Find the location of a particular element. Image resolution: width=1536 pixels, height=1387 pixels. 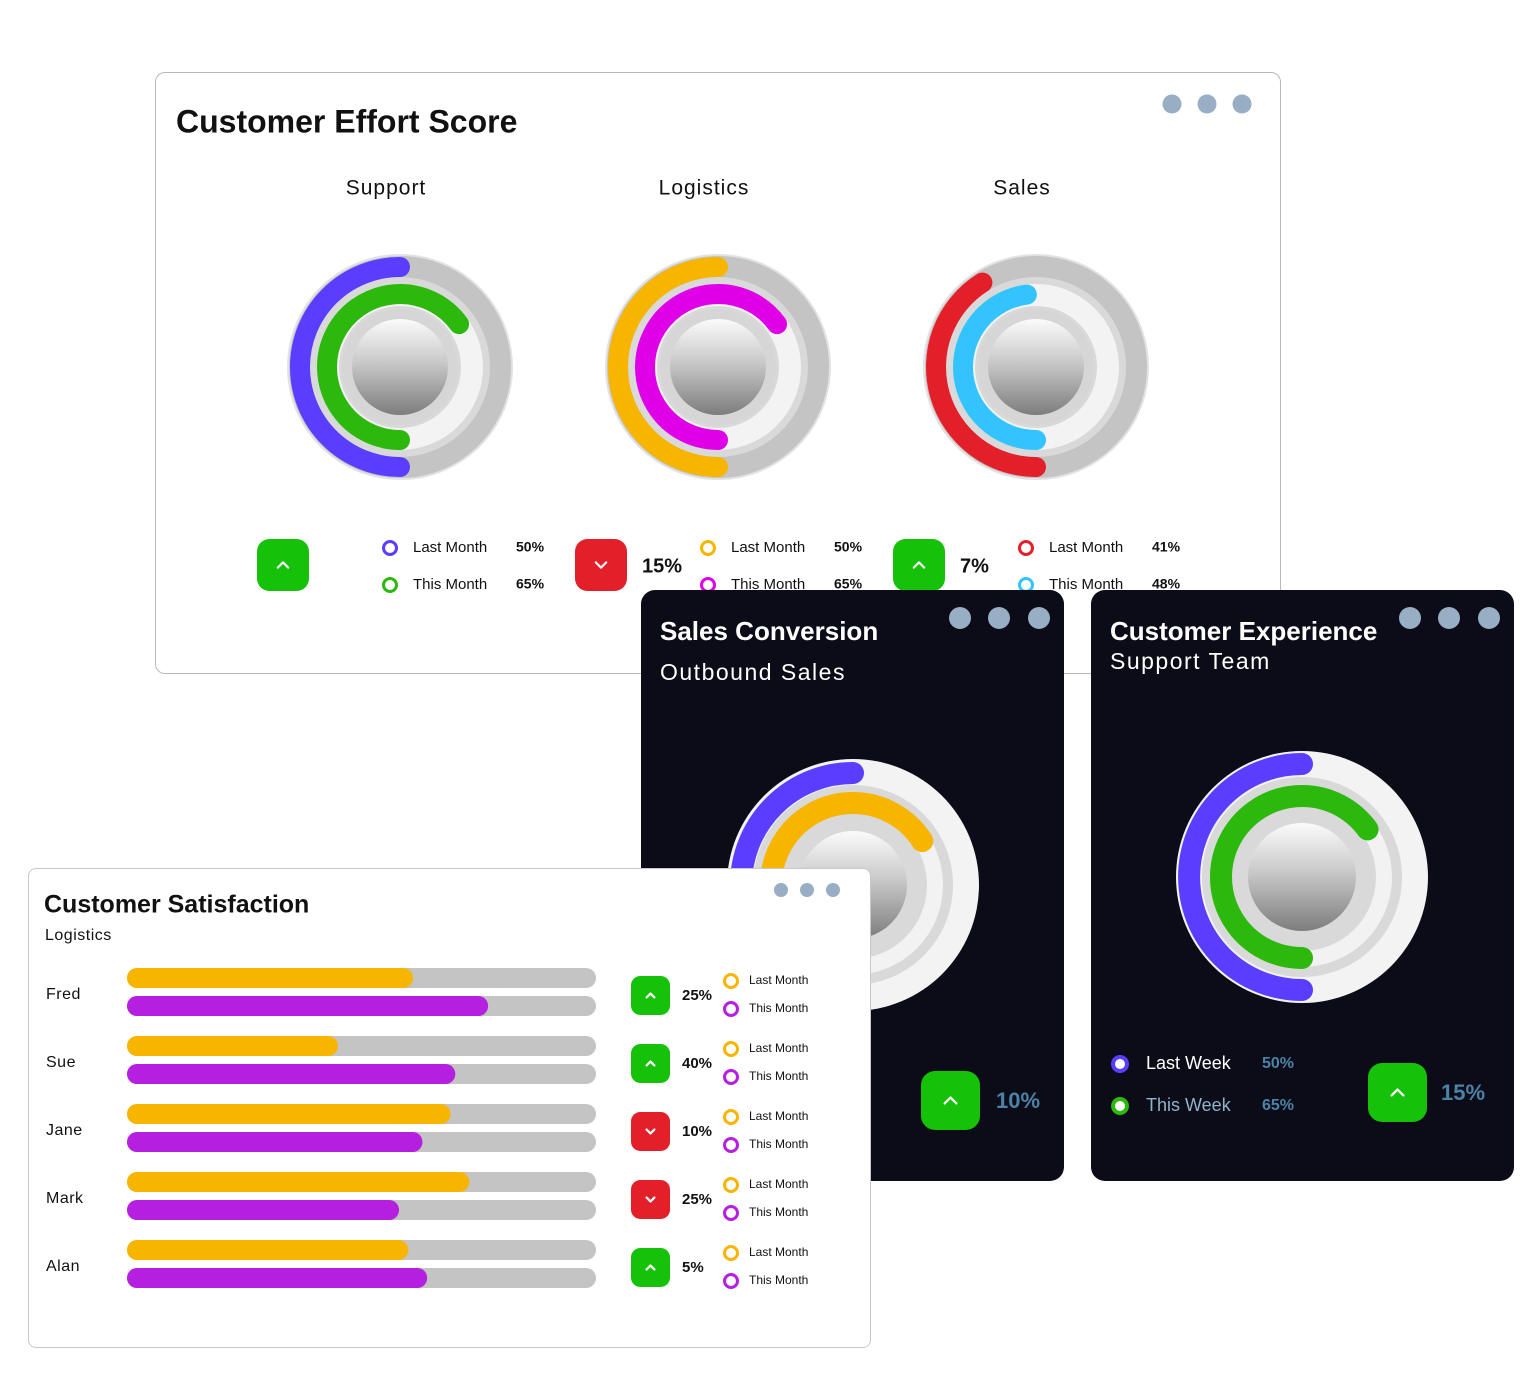

legend-value: 48% is located at coordinates (1166, 584).